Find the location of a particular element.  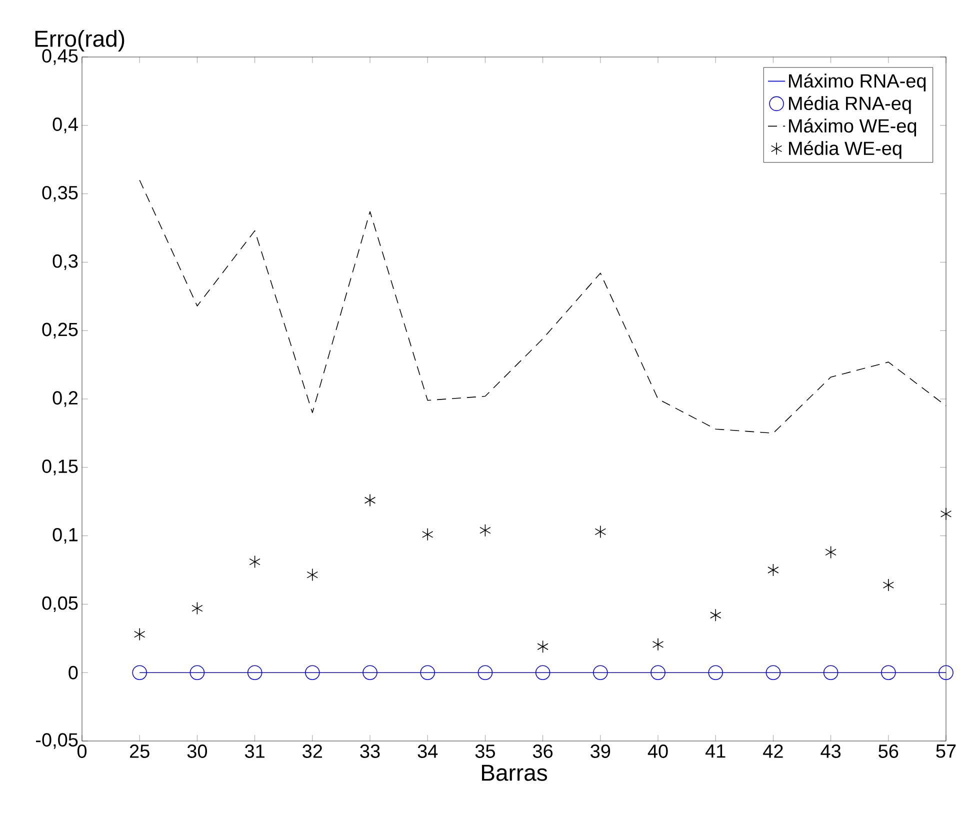

x-tick-label: 36 is located at coordinates (542, 751).